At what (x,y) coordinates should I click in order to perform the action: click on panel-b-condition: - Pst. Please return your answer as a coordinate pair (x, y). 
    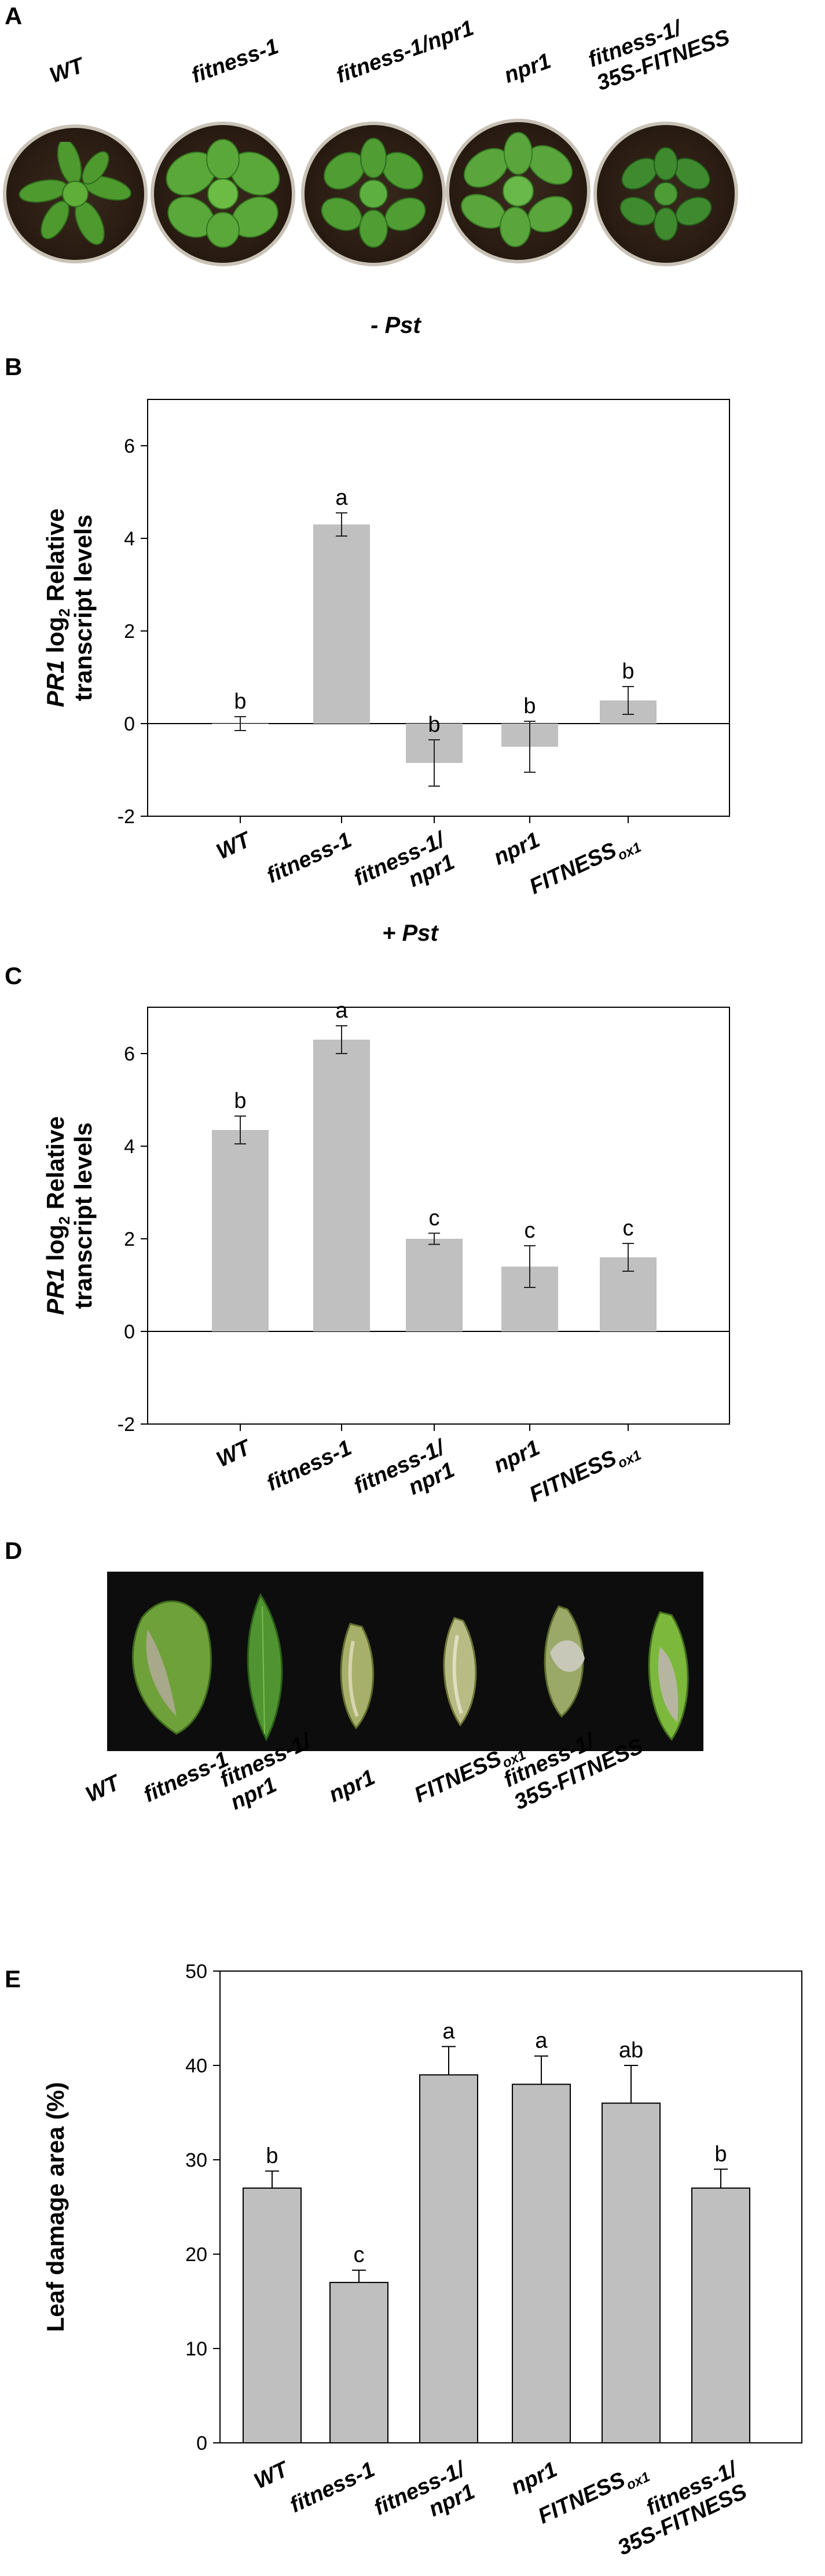
    Looking at the image, I should click on (396, 326).